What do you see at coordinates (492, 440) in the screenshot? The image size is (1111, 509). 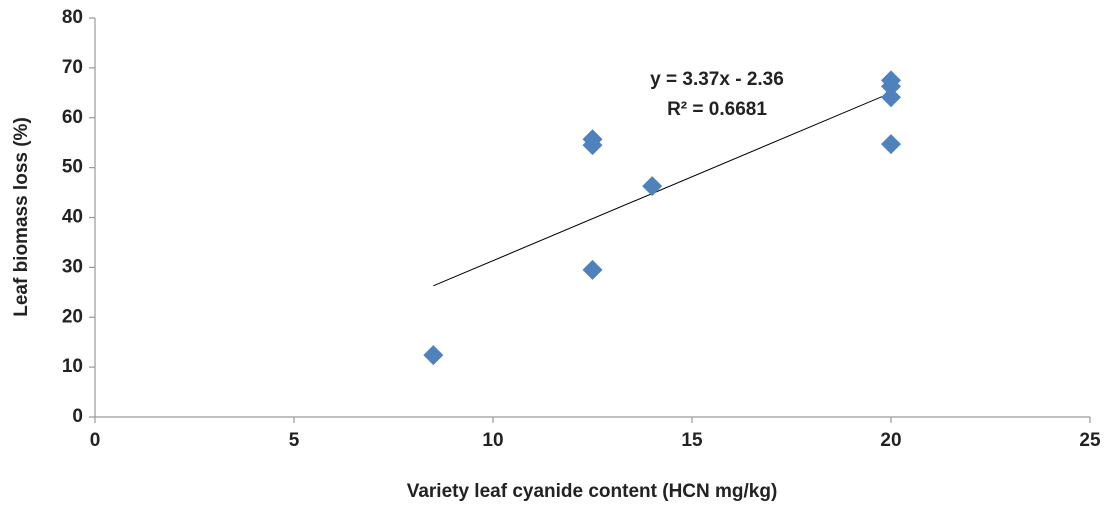 I see `x-tick-label: 10` at bounding box center [492, 440].